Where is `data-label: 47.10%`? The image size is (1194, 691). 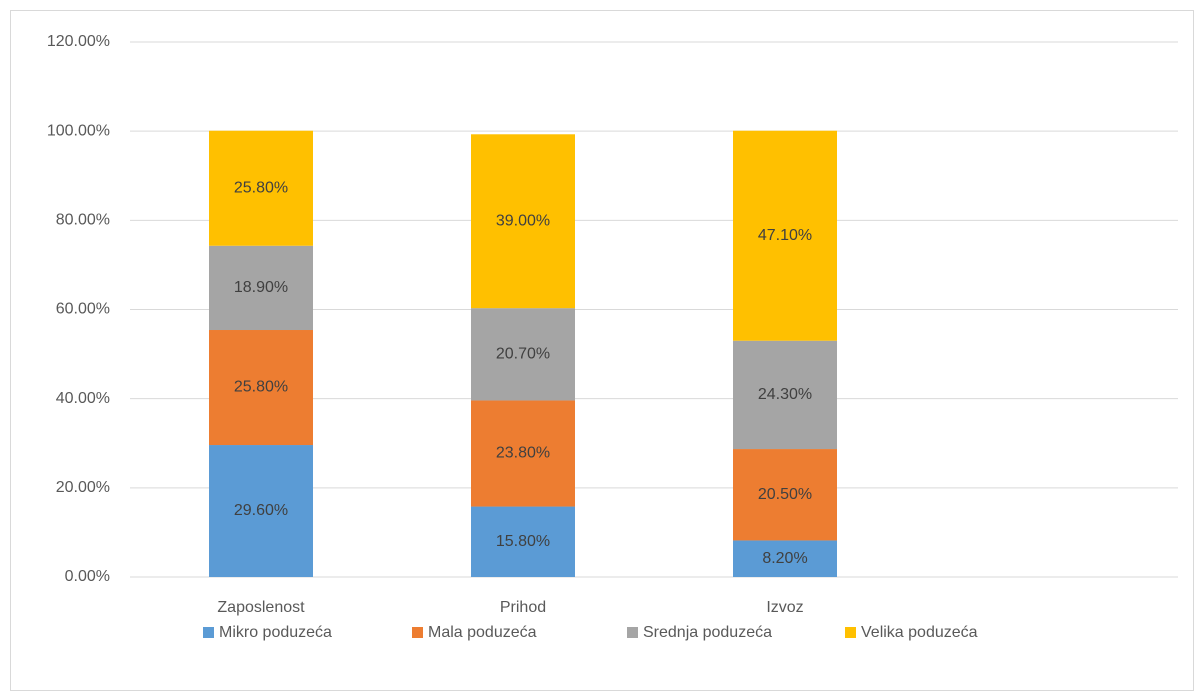 data-label: 47.10% is located at coordinates (785, 235).